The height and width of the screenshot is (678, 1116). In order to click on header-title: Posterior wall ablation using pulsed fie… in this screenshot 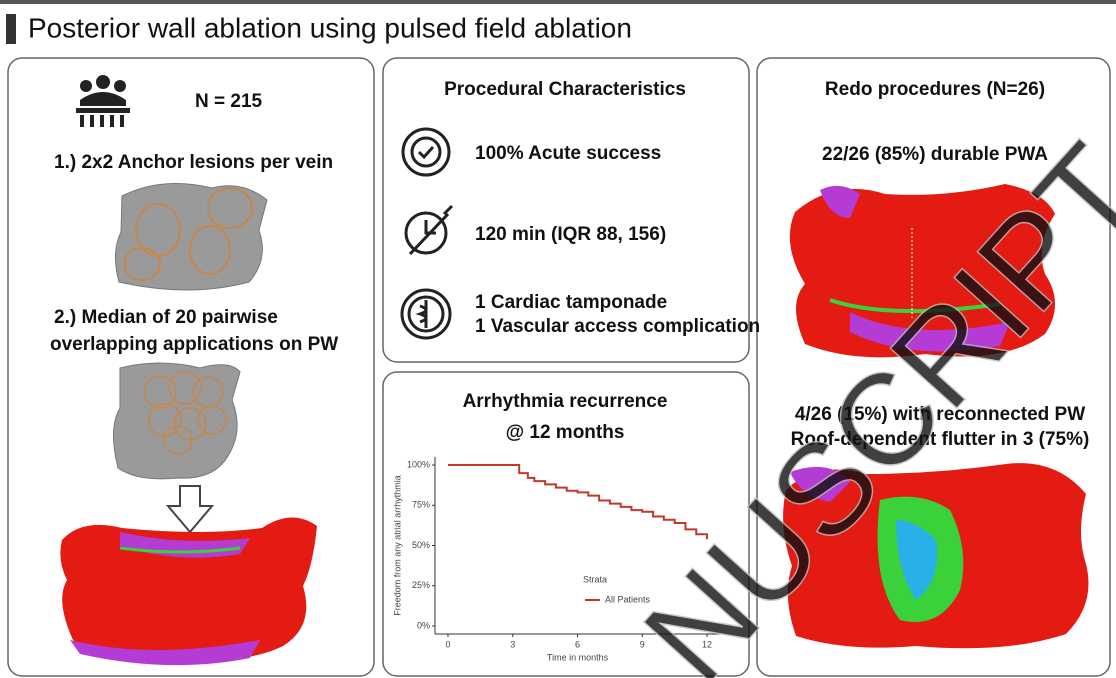, I will do `click(330, 27)`.